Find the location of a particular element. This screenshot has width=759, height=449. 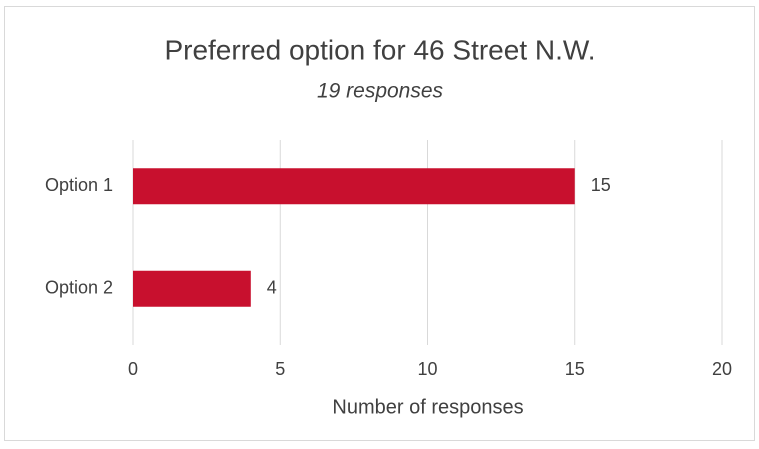

x-tick-label: 5 is located at coordinates (280, 369).